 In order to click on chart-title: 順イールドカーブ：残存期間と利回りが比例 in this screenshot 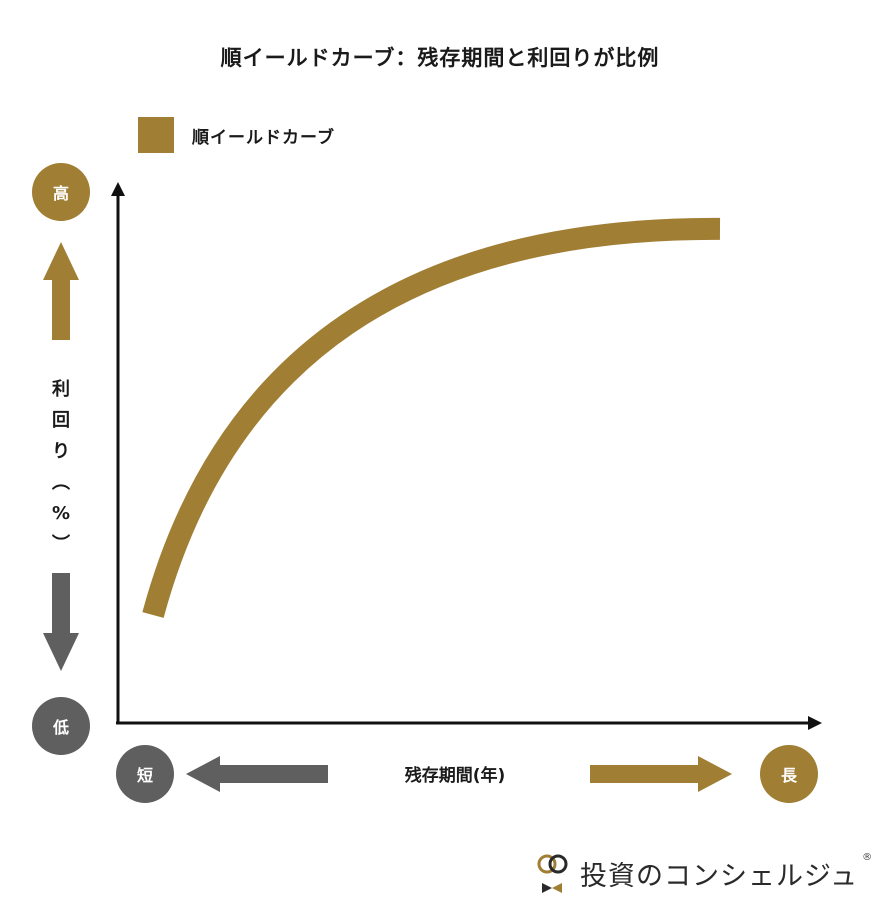, I will do `click(440, 58)`.